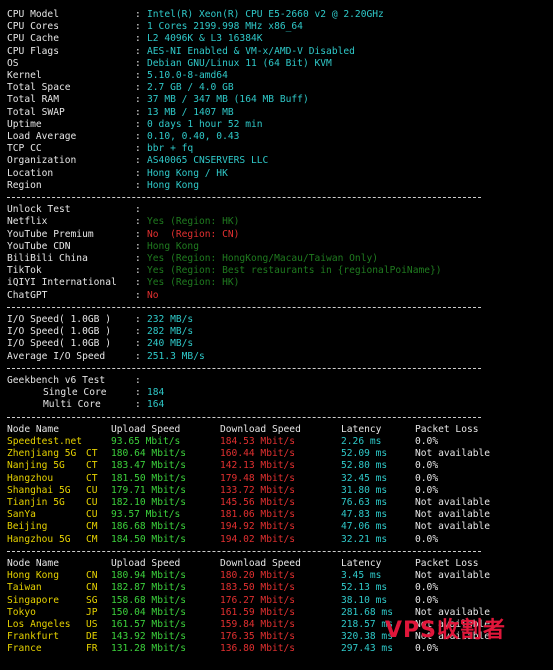  What do you see at coordinates (190, 112) in the screenshot?
I see `info-value: 13 MB / 1407 MB` at bounding box center [190, 112].